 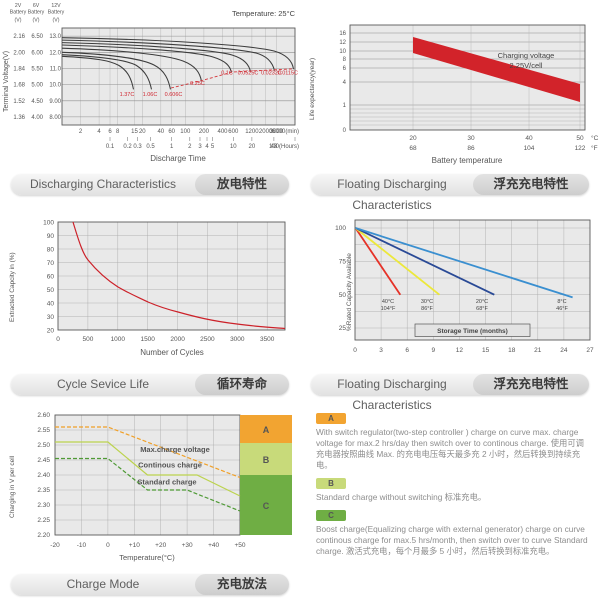 I want to click on tick-label: 1200, so click(x=252, y=132).